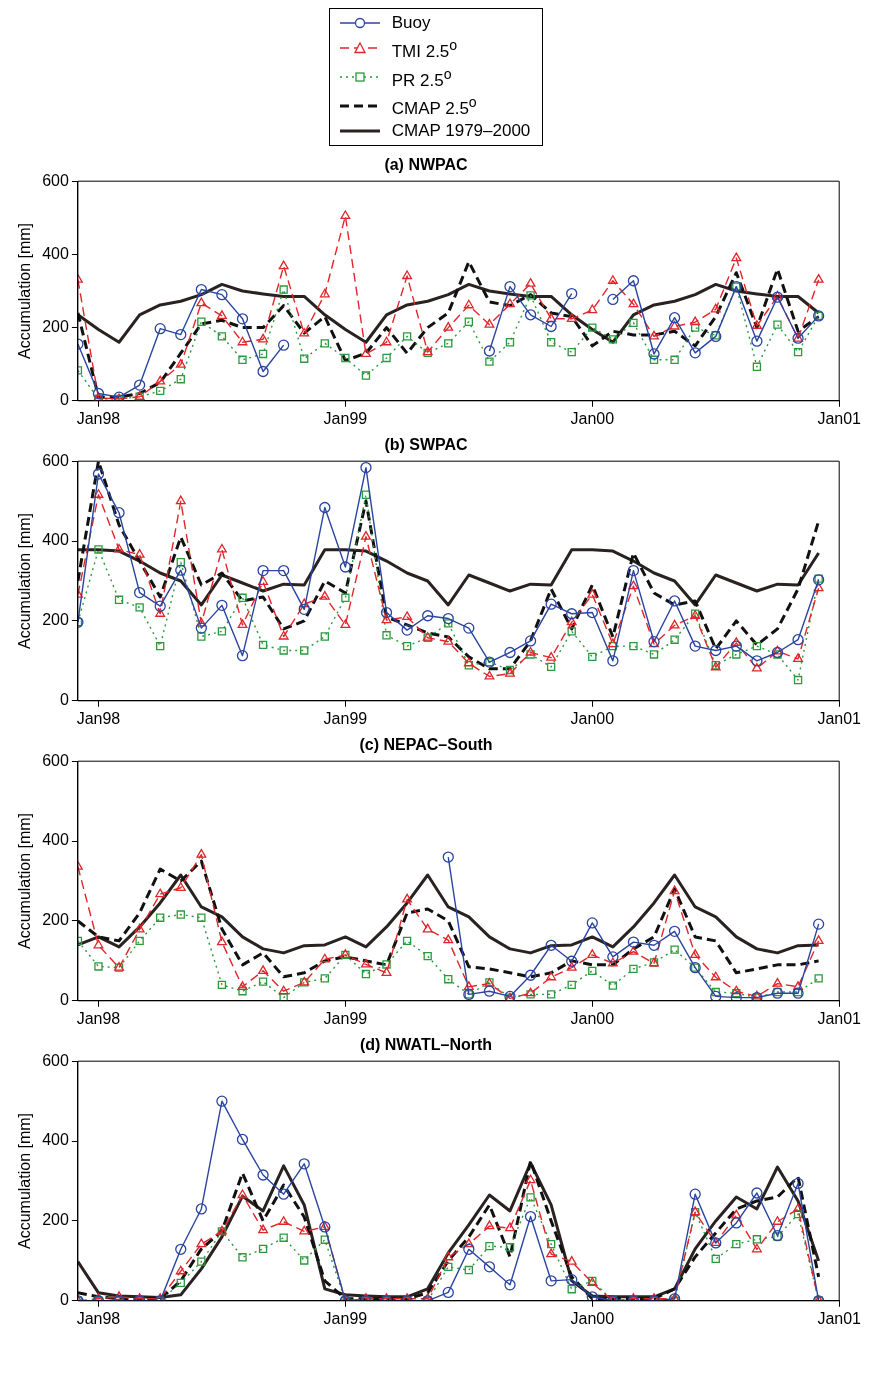 The width and height of the screenshot is (876, 1389). What do you see at coordinates (98, 718) in the screenshot?
I see `x-tick-label: Jan98` at bounding box center [98, 718].